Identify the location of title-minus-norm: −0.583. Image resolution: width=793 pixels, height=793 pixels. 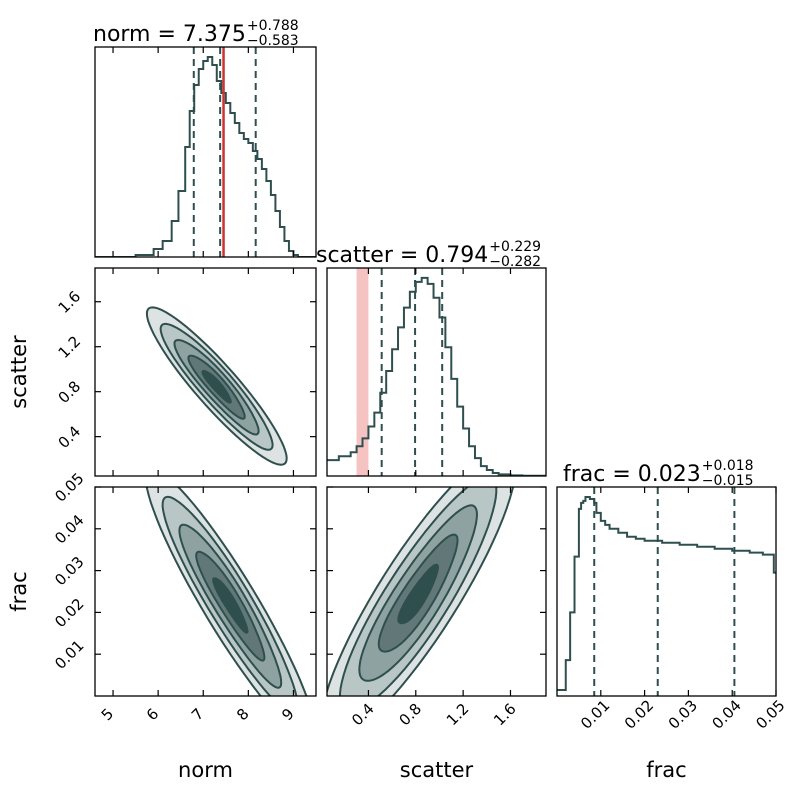
(273, 41).